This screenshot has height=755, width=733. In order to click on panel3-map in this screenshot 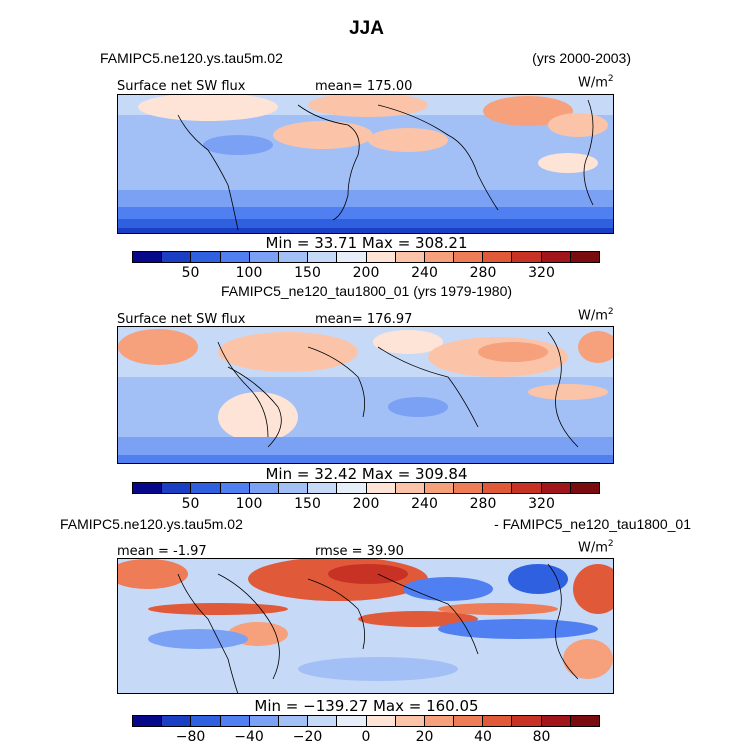, I will do `click(365, 626)`.